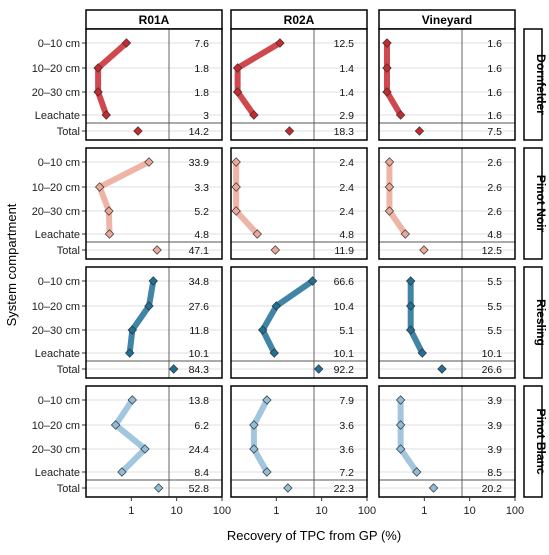 The image size is (549, 555). I want to click on data-label-10-20-cm: 6.2, so click(201, 426).